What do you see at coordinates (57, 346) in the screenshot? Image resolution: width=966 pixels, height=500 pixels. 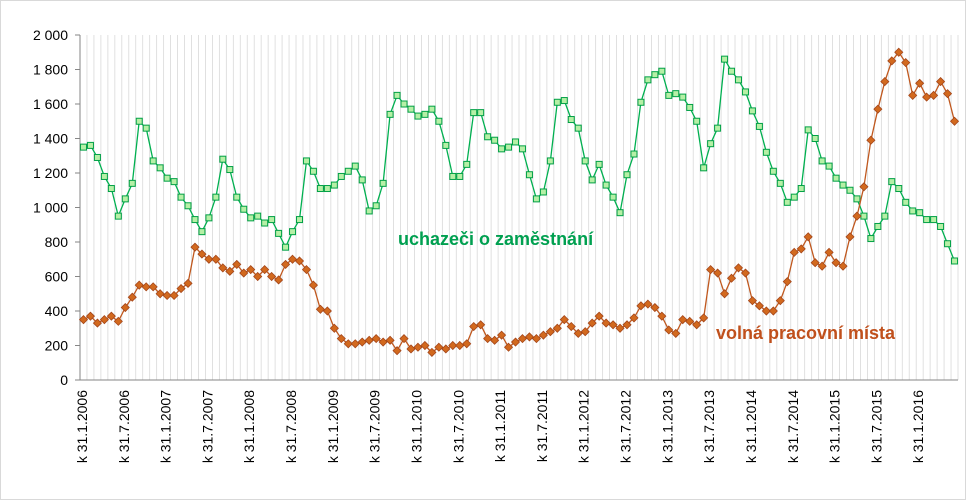 I see `y-tick-label: 200` at bounding box center [57, 346].